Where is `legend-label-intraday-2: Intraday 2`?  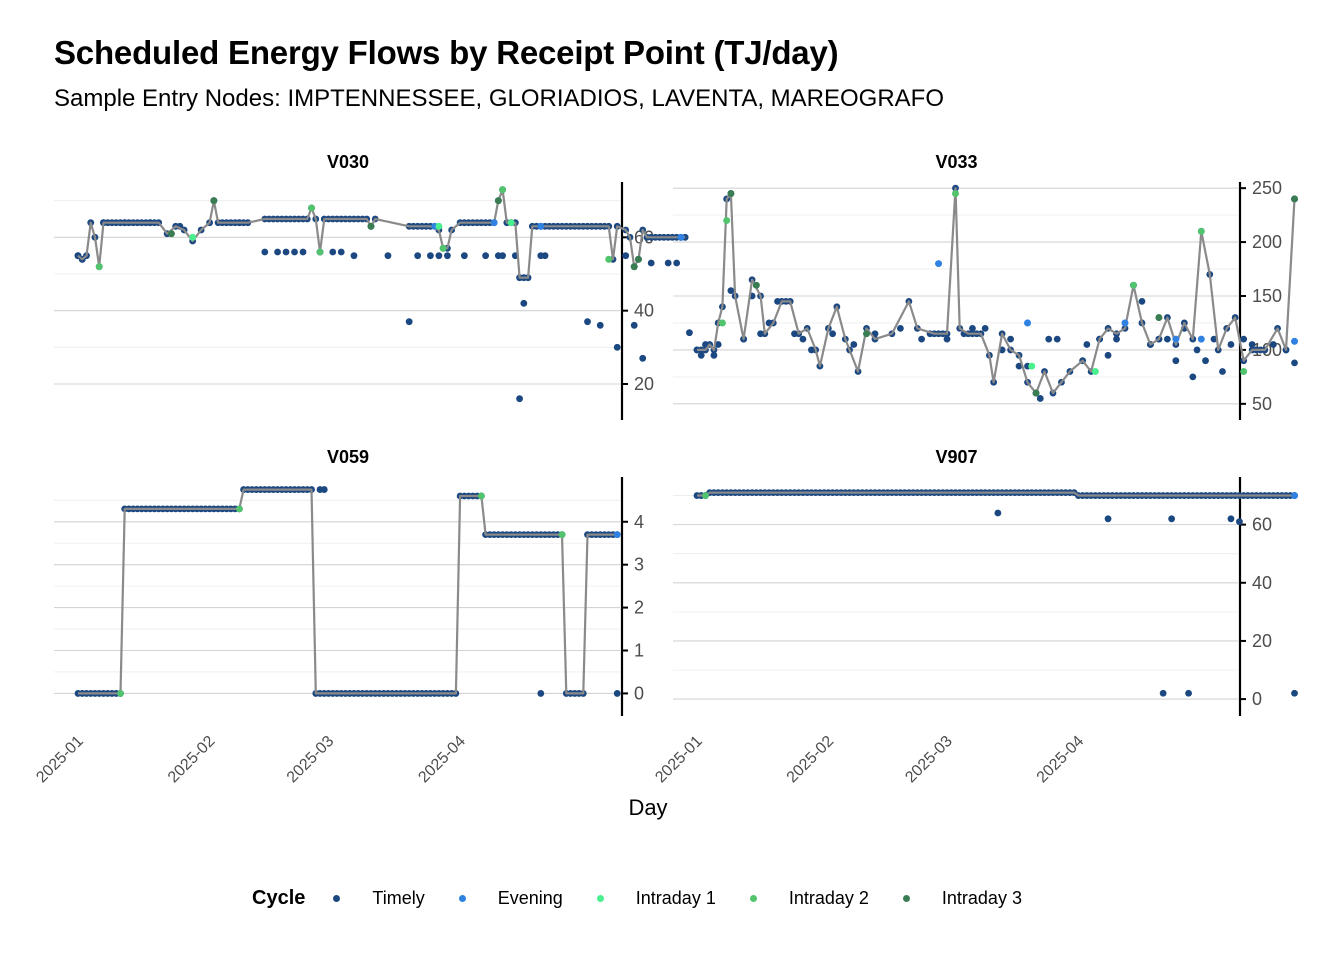 legend-label-intraday-2: Intraday 2 is located at coordinates (828, 897).